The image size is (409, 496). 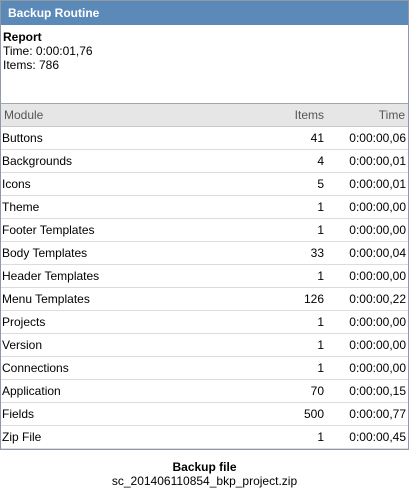 What do you see at coordinates (127, 184) in the screenshot?
I see `cell-module: Icons` at bounding box center [127, 184].